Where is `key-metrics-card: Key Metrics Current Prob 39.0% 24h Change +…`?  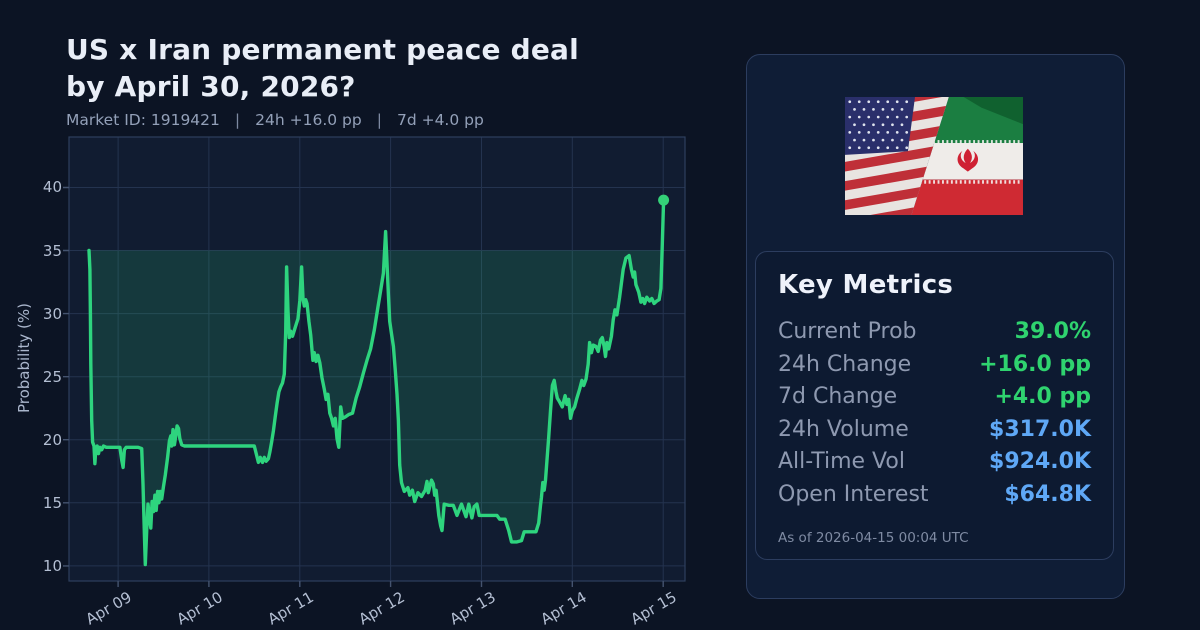
key-metrics-card: Key Metrics Current Prob 39.0% 24h Change +… is located at coordinates (934, 405).